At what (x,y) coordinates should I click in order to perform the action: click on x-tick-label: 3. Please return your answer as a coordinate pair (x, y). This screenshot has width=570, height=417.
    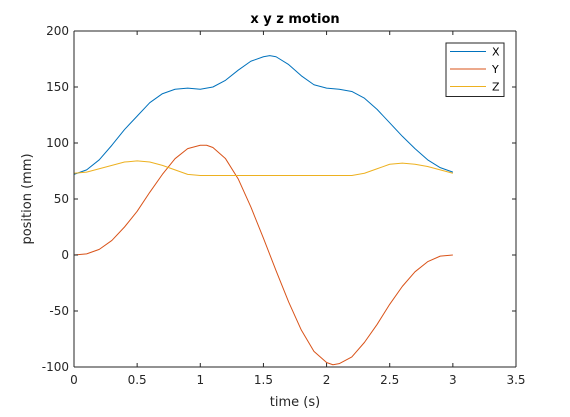
    Looking at the image, I should click on (453, 380).